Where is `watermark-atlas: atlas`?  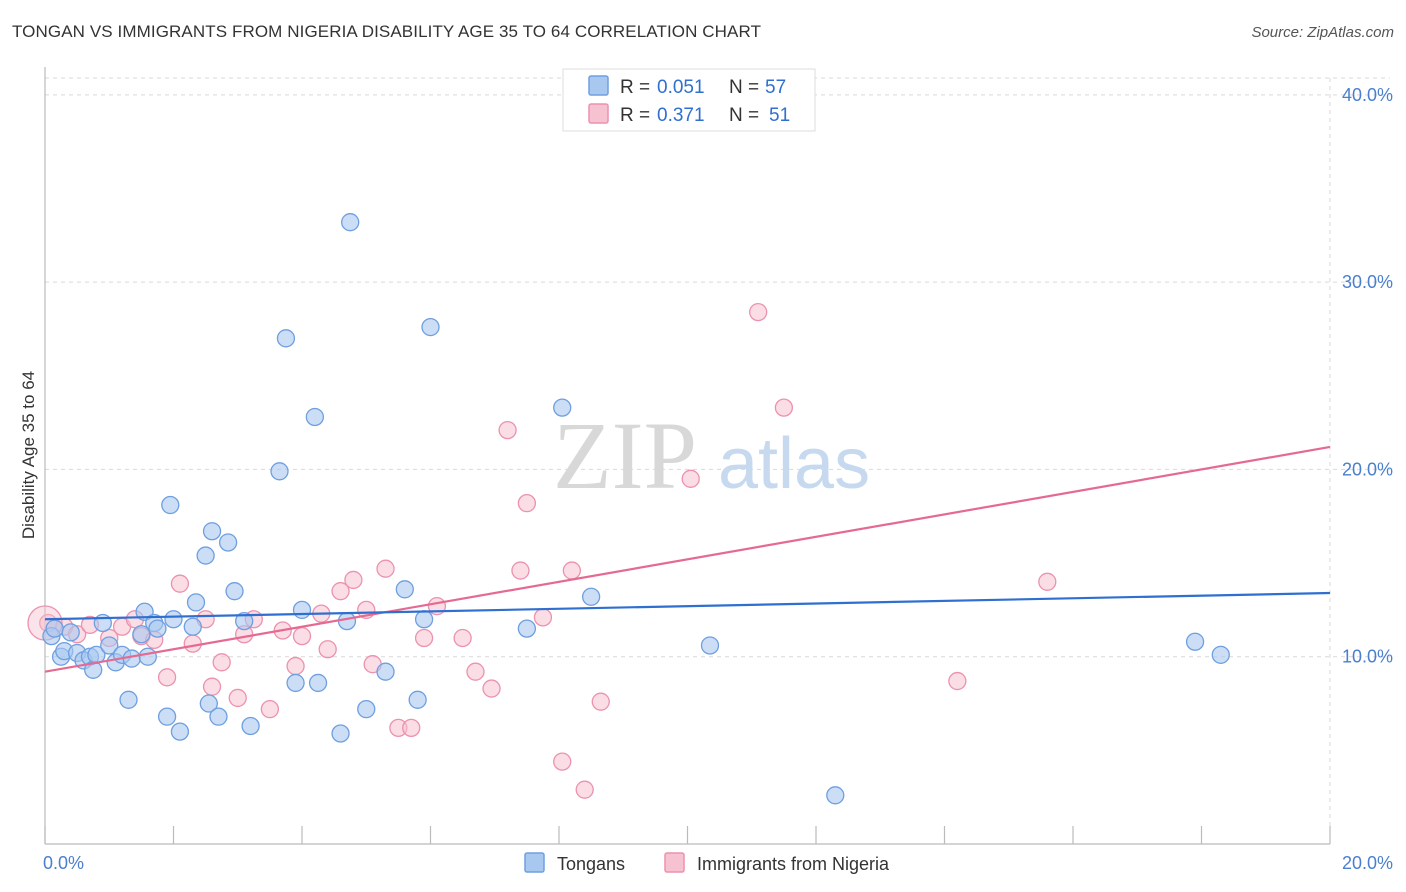
watermark-atlas: atlas is located at coordinates (794, 464).